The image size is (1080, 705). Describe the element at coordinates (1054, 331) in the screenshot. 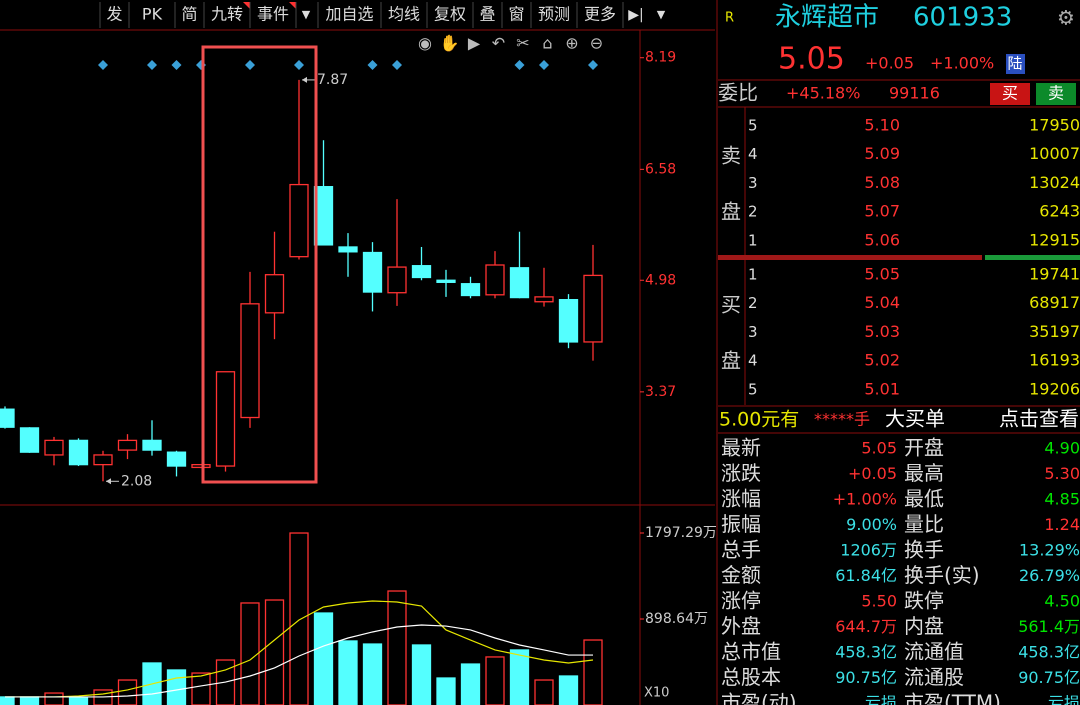

I see `book-volume: 35197` at that location.